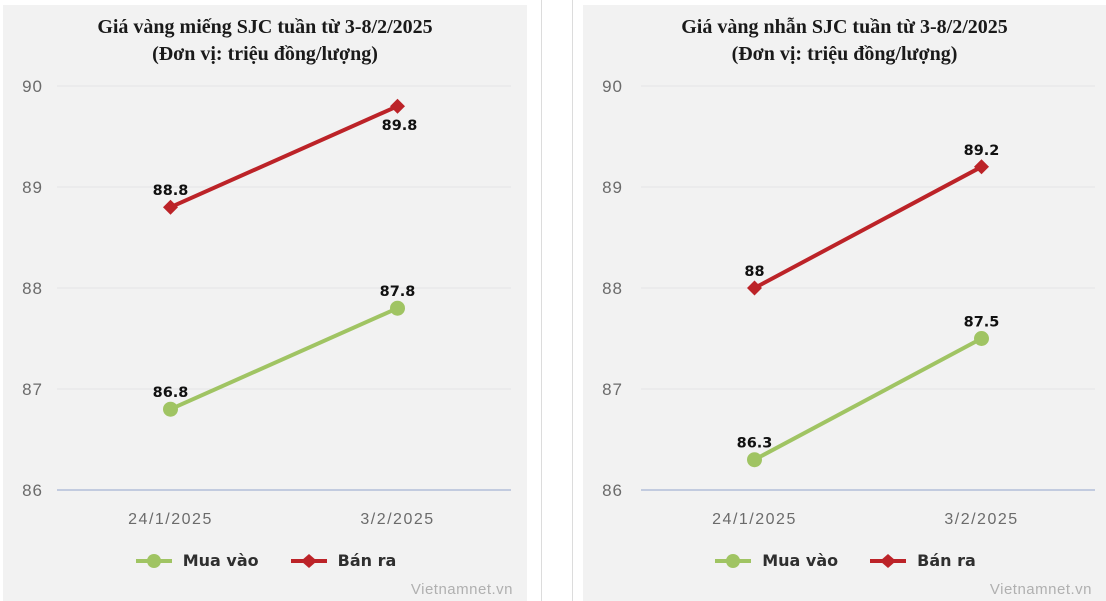  Describe the element at coordinates (171, 191) in the screenshot. I see `data-label: 88.8` at that location.